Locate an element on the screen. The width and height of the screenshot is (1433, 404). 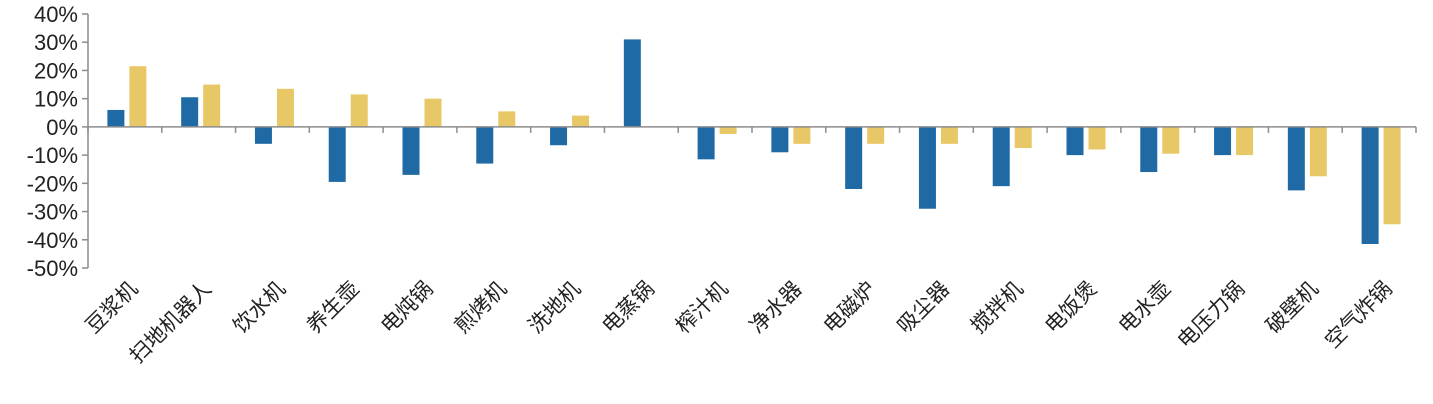
x-tick-label: 电压力锅 is located at coordinates (1211, 315).